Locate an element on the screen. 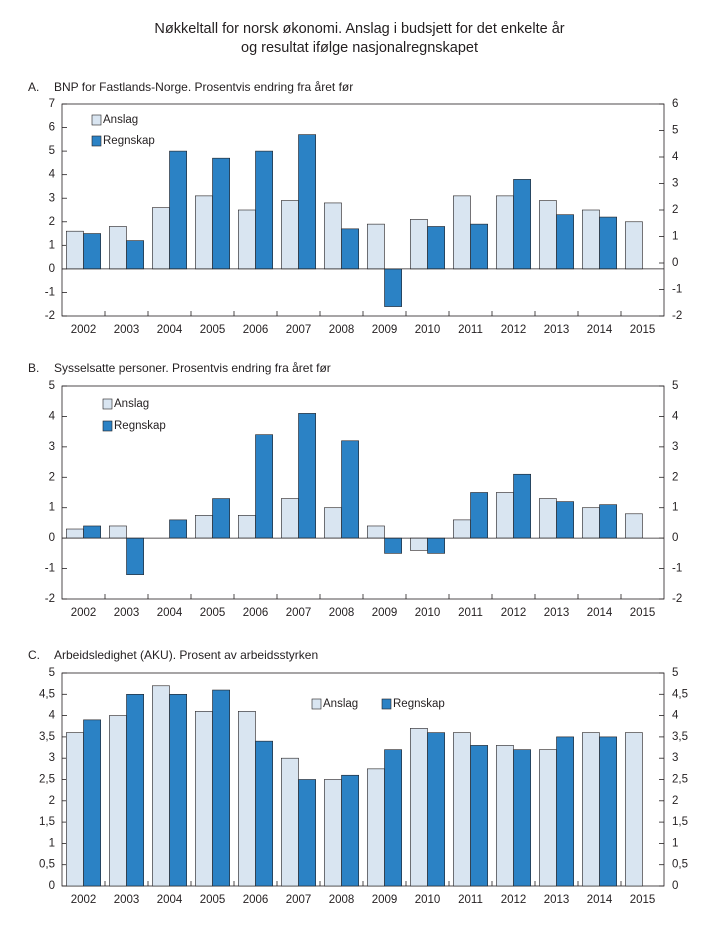 The image size is (719, 932). panel-c-x-label: 2002 is located at coordinates (84, 900).